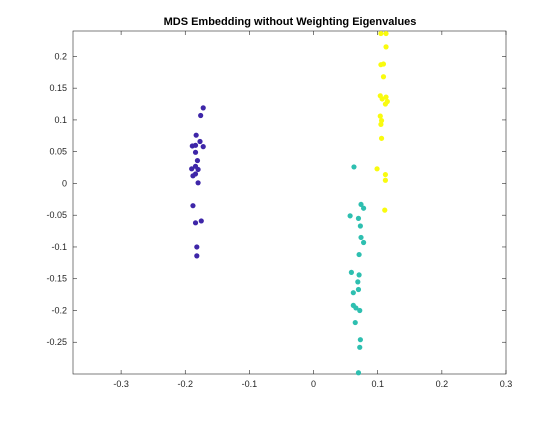 This screenshot has width=560, height=425. What do you see at coordinates (59, 247) in the screenshot?
I see `y-tick-label: -0.1` at bounding box center [59, 247].